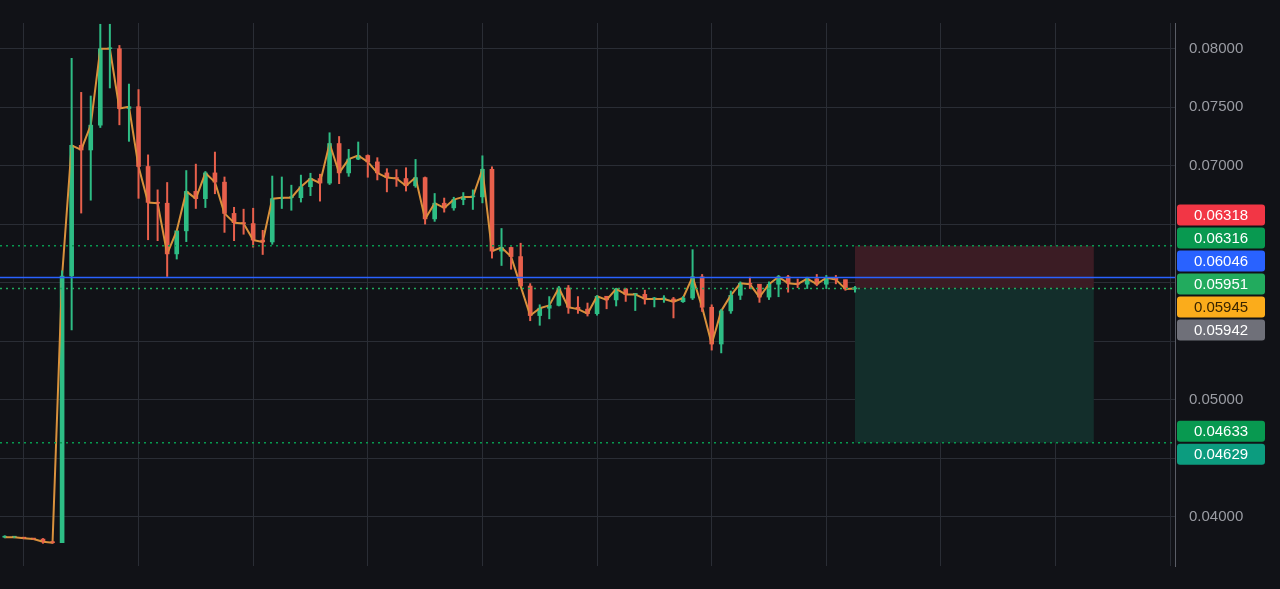  I want to click on ref-line-label: 0.05951, so click(1221, 284).